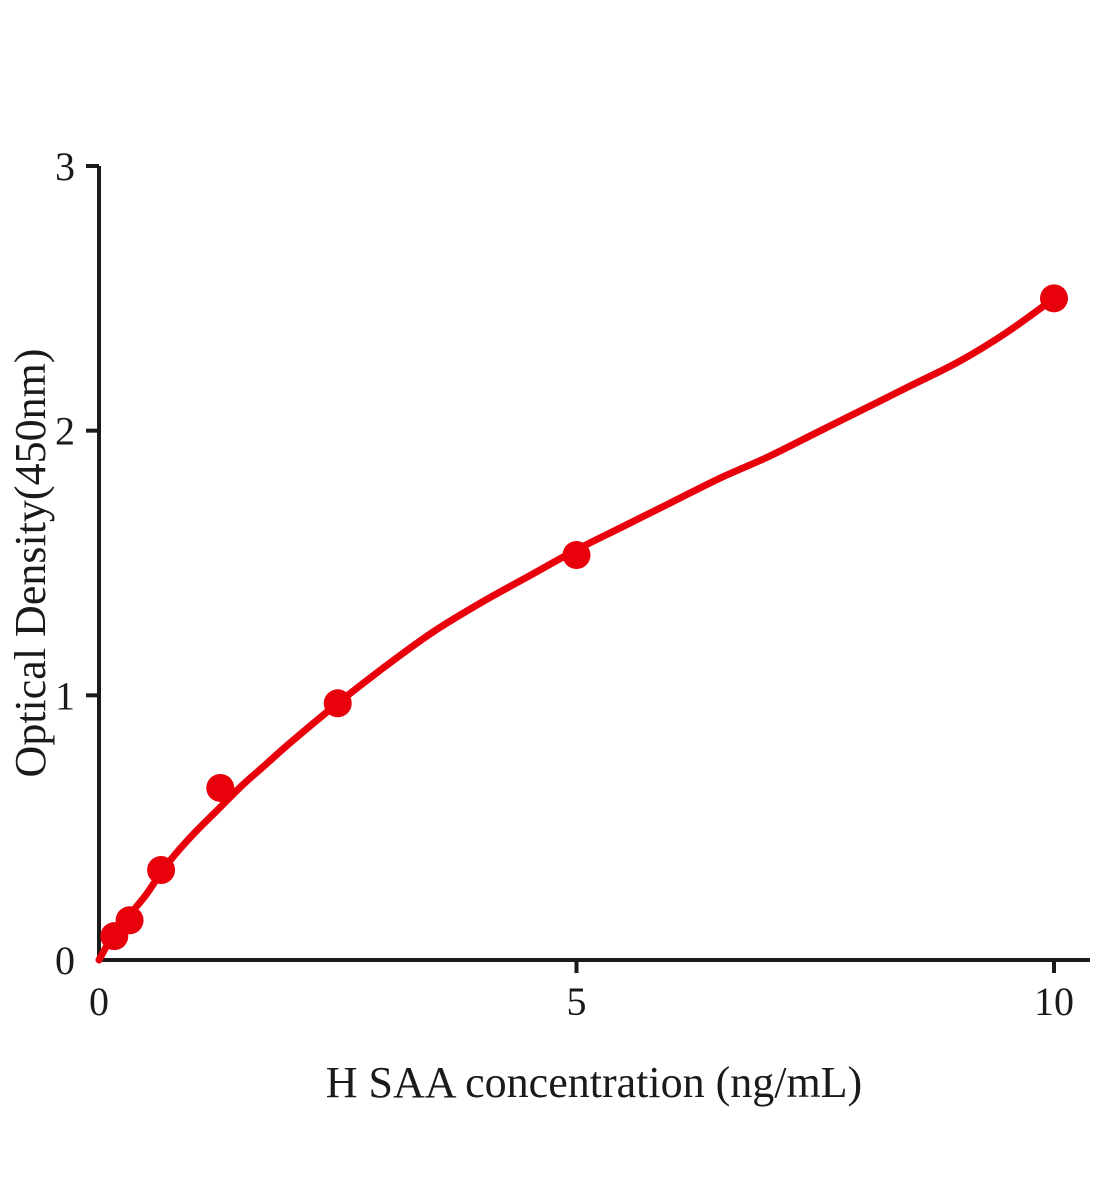  Describe the element at coordinates (65, 166) in the screenshot. I see `y-tick-label: 3` at that location.